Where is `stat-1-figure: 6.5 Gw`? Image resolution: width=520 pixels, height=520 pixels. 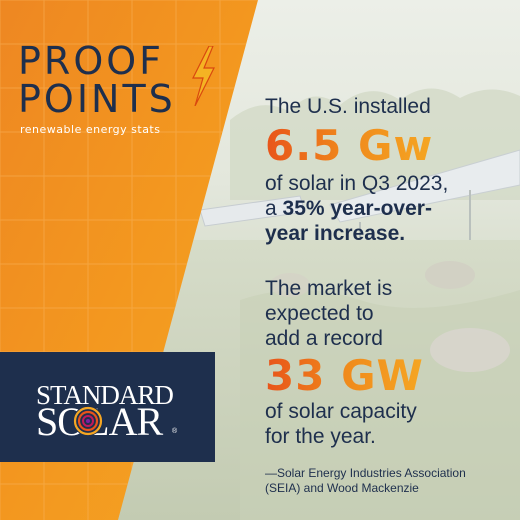 stat-1-figure: 6.5 Gw is located at coordinates (356, 146).